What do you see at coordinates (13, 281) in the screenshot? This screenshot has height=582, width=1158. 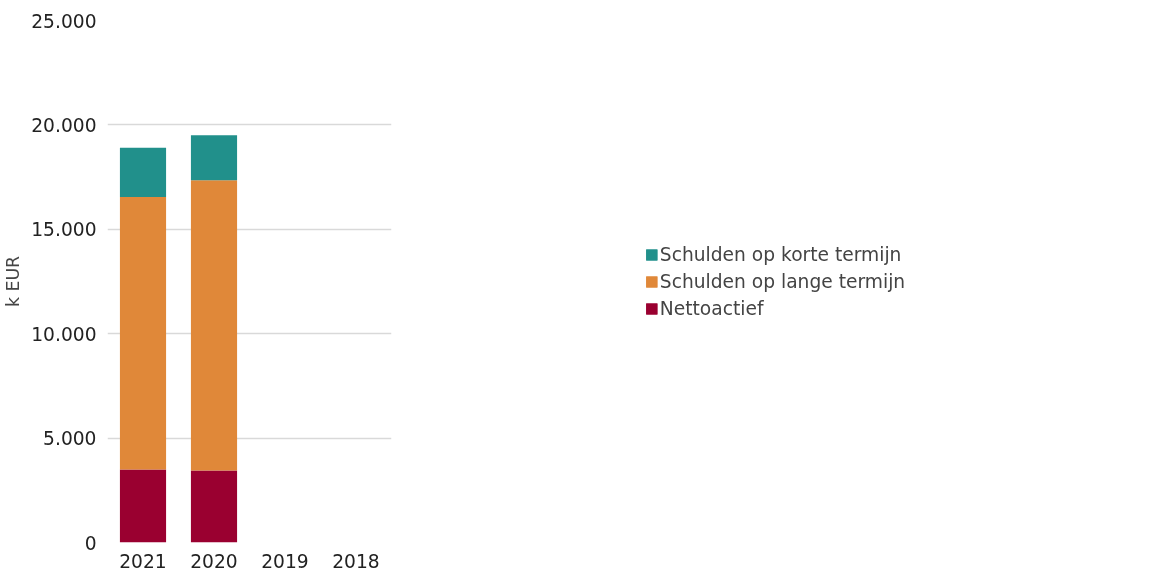 I see `y-axis-title: k EUR` at bounding box center [13, 281].